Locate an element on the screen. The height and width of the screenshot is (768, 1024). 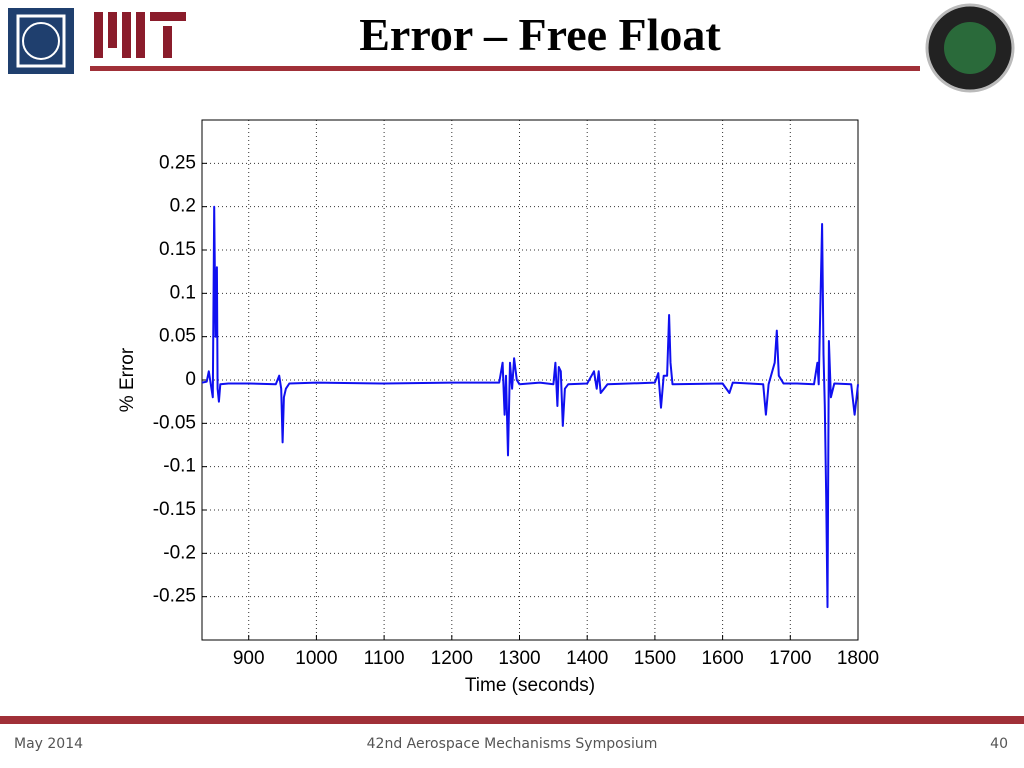
x-tick-label: 1200 is located at coordinates (452, 658).